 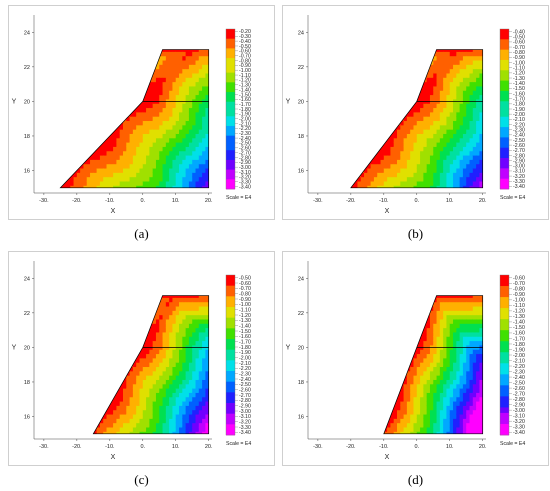 What do you see at coordinates (27, 279) in the screenshot?
I see `y-tick-label: 24` at bounding box center [27, 279].